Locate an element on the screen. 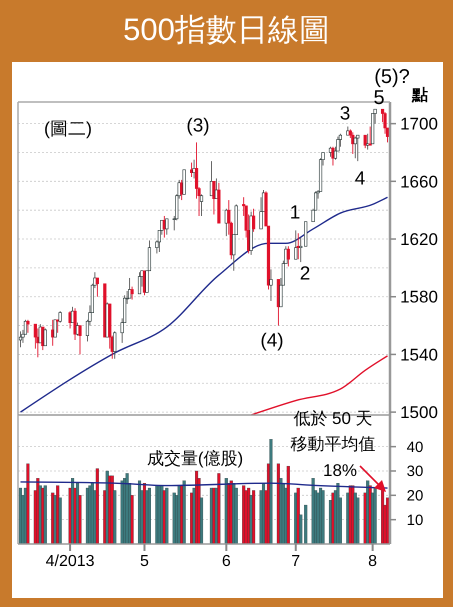 The image size is (453, 607). annotation: (4) is located at coordinates (272, 341).